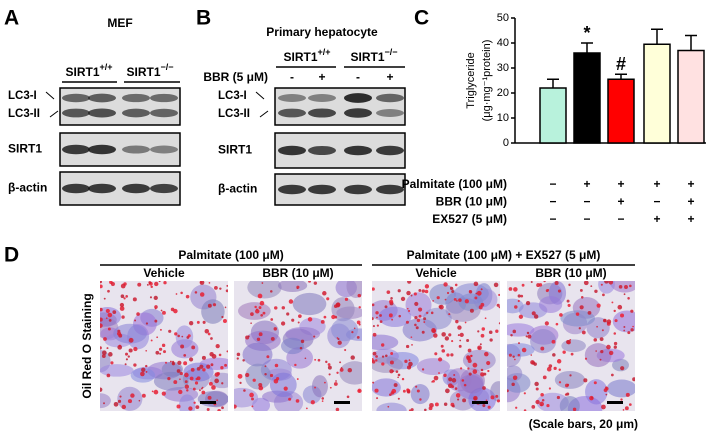 This screenshot has height=434, width=709. Describe the element at coordinates (504, 255) in the screenshot. I see `group-title: Palmitate (100 μM) + EX527 (5 μM)` at that location.